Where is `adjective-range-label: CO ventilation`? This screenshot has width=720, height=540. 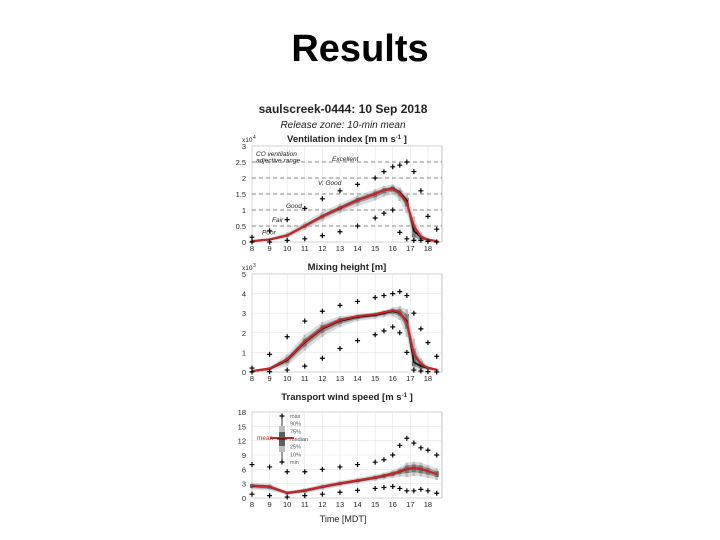 adjective-range-label: CO ventilation is located at coordinates (276, 154).